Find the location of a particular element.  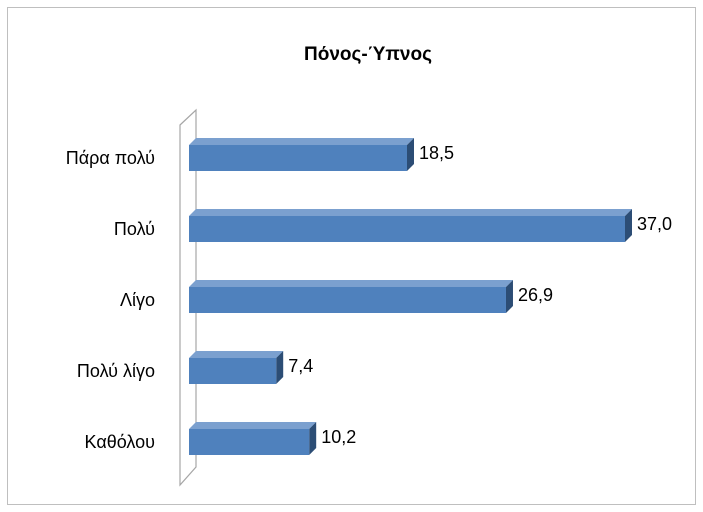

category-label: Πολύ λίγο is located at coordinates (116, 371).